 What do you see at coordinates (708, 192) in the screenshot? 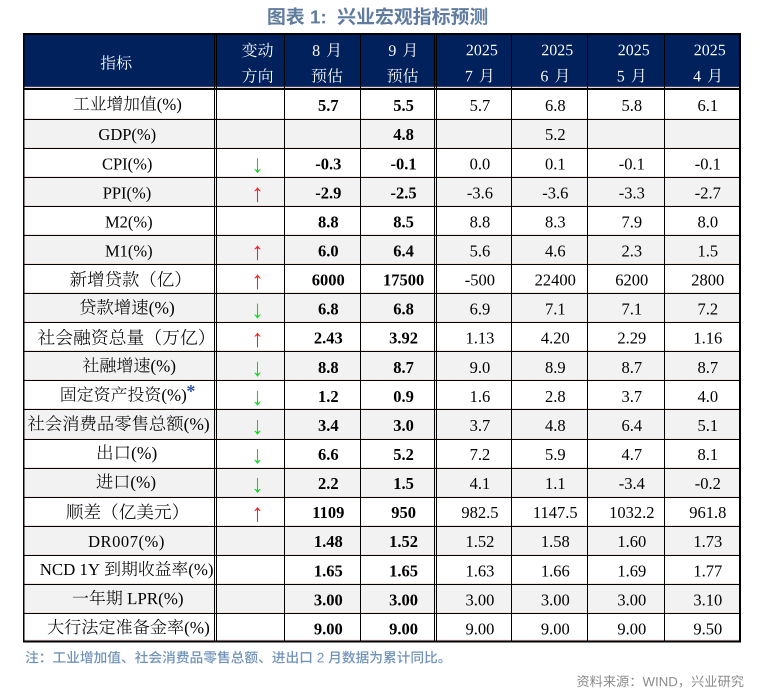
I see `svg-text: -2.7` at bounding box center [708, 192].